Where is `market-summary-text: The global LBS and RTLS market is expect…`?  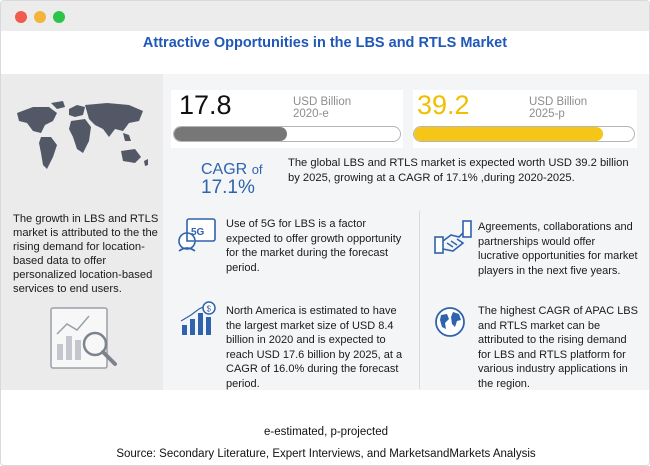 market-summary-text: The global LBS and RTLS market is expect… is located at coordinates (458, 170).